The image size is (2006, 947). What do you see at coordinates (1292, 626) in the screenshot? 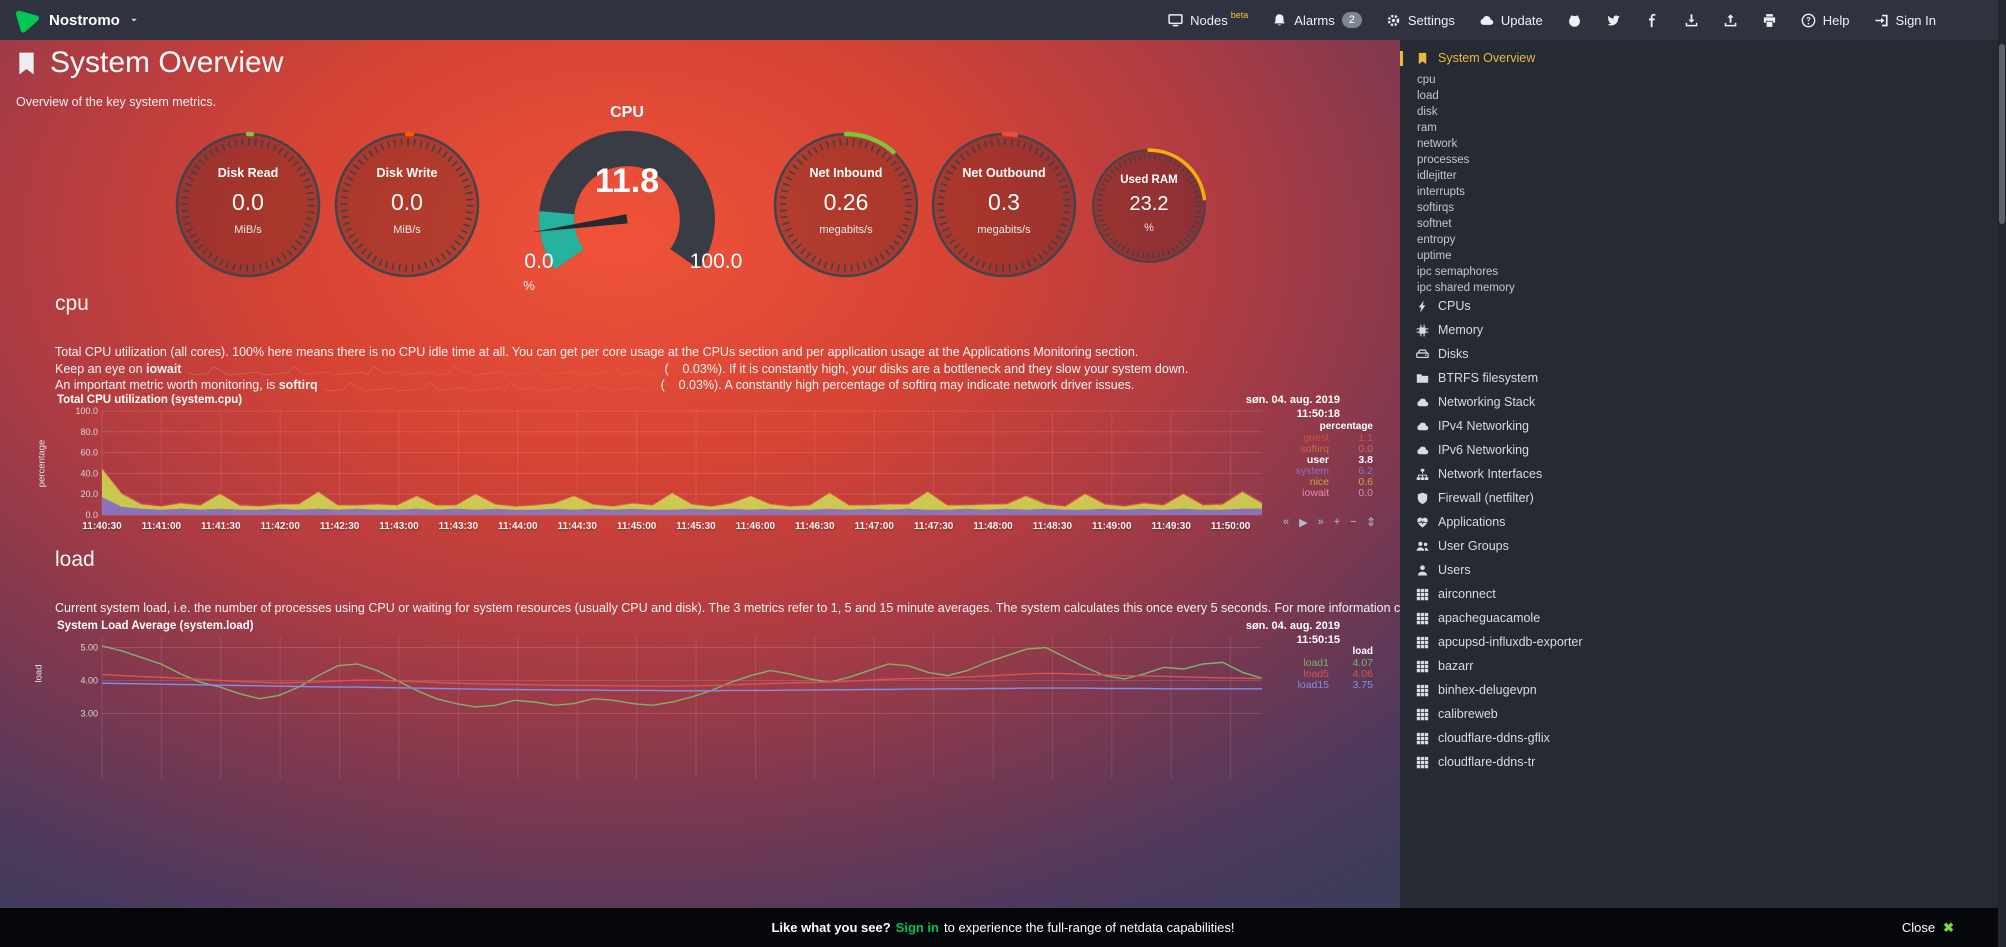
I see `date-label: søn. 04. aug. 2019` at bounding box center [1292, 626].